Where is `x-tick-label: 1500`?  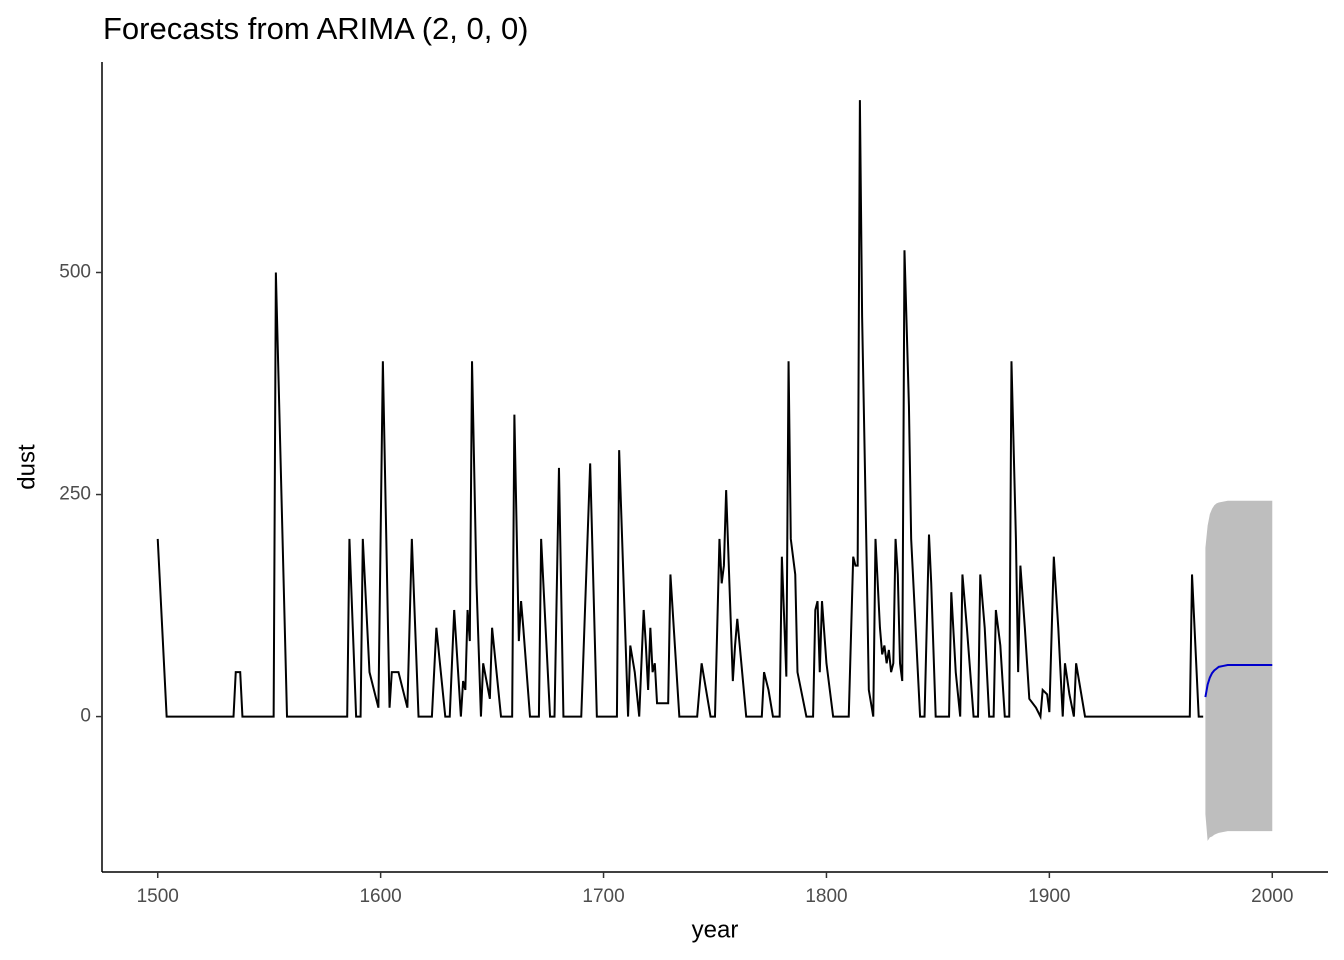 x-tick-label: 1500 is located at coordinates (158, 896).